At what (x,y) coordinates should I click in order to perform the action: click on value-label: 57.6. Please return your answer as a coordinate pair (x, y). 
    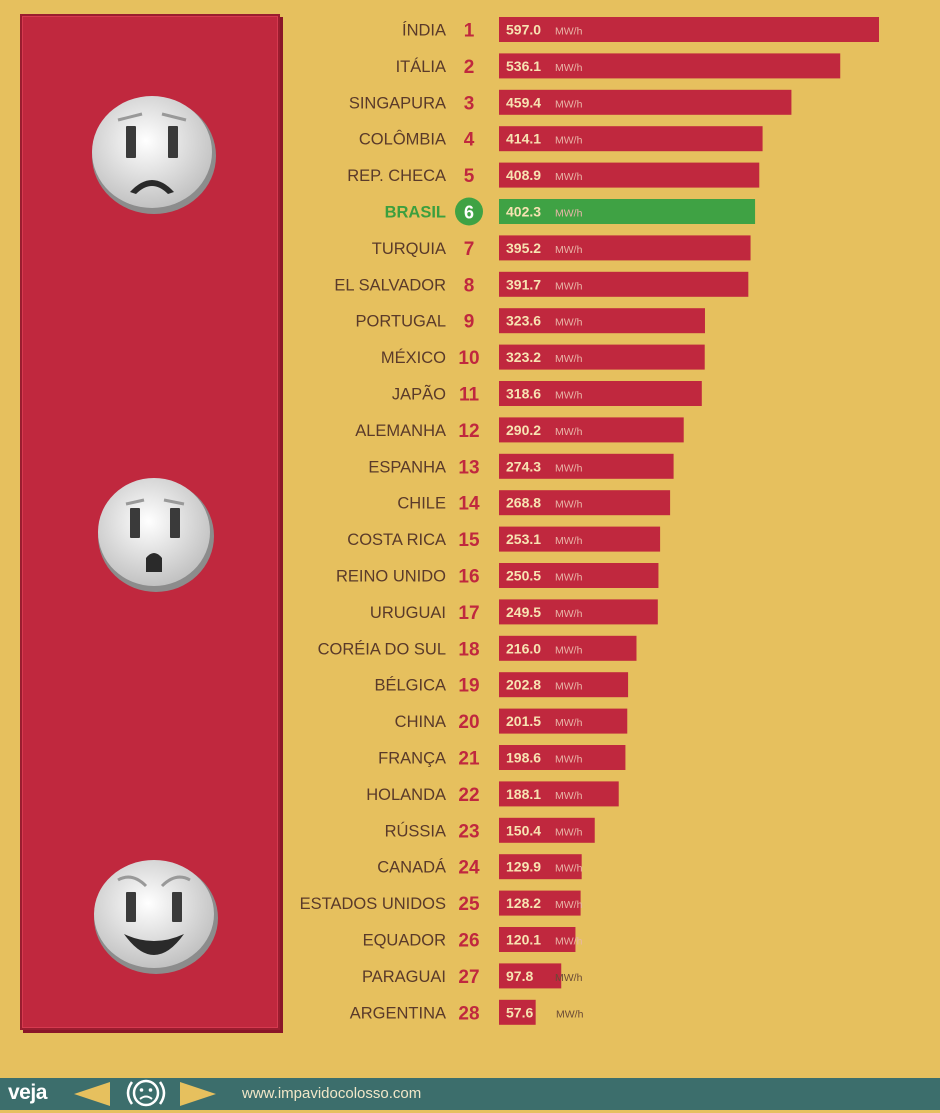
    Looking at the image, I should click on (519, 1012).